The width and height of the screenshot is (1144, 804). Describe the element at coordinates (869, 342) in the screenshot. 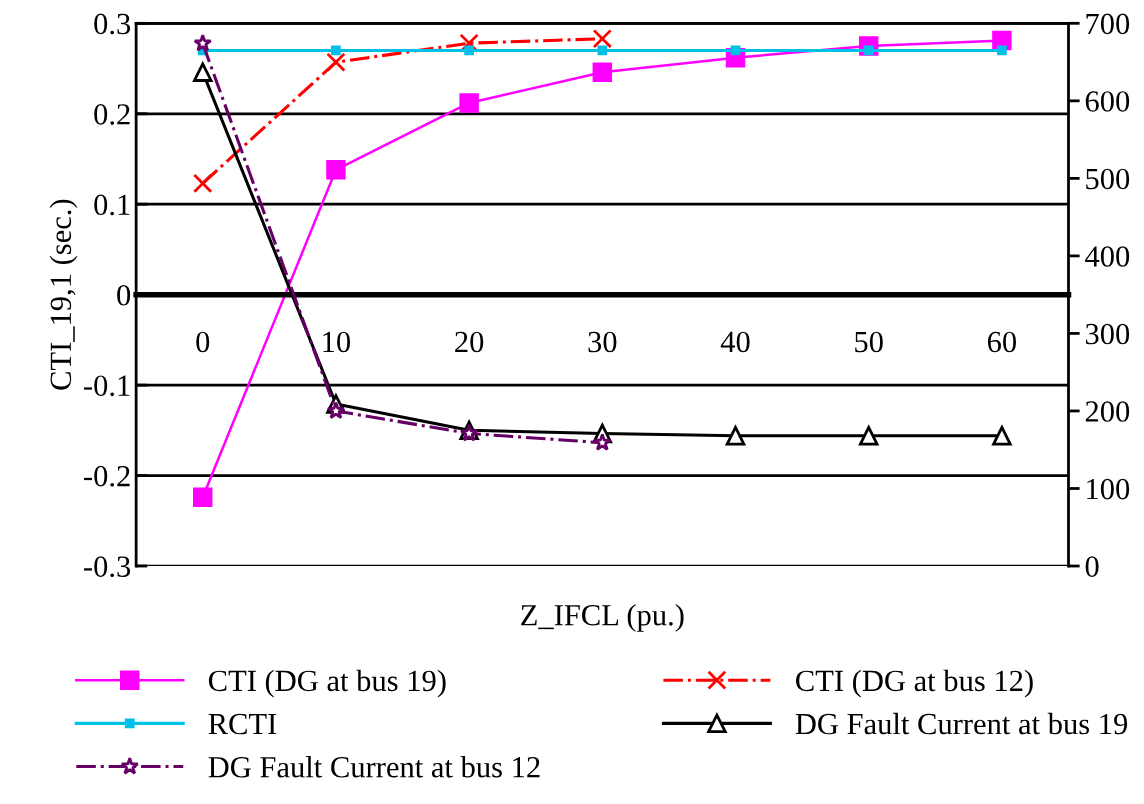

I see `x-tick-label: 50` at that location.